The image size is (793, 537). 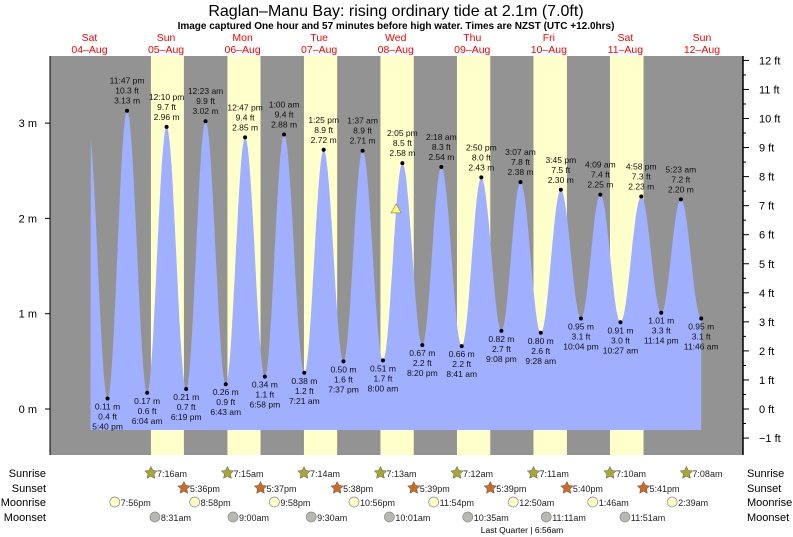 I want to click on day-name-label: Mon, so click(x=242, y=38).